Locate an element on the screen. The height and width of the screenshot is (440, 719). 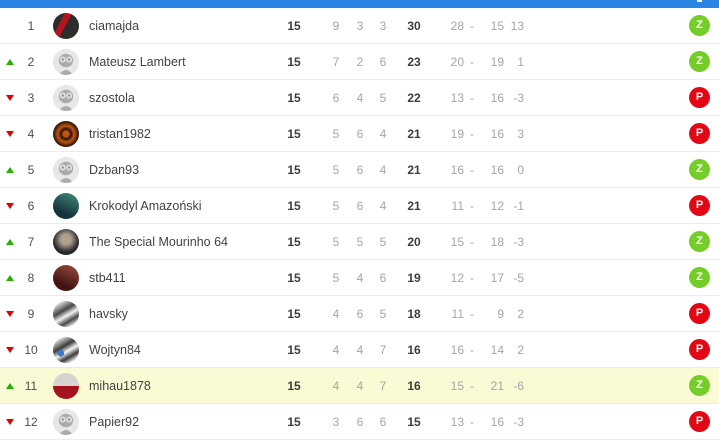
goal-difference: 0 is located at coordinates (520, 169).